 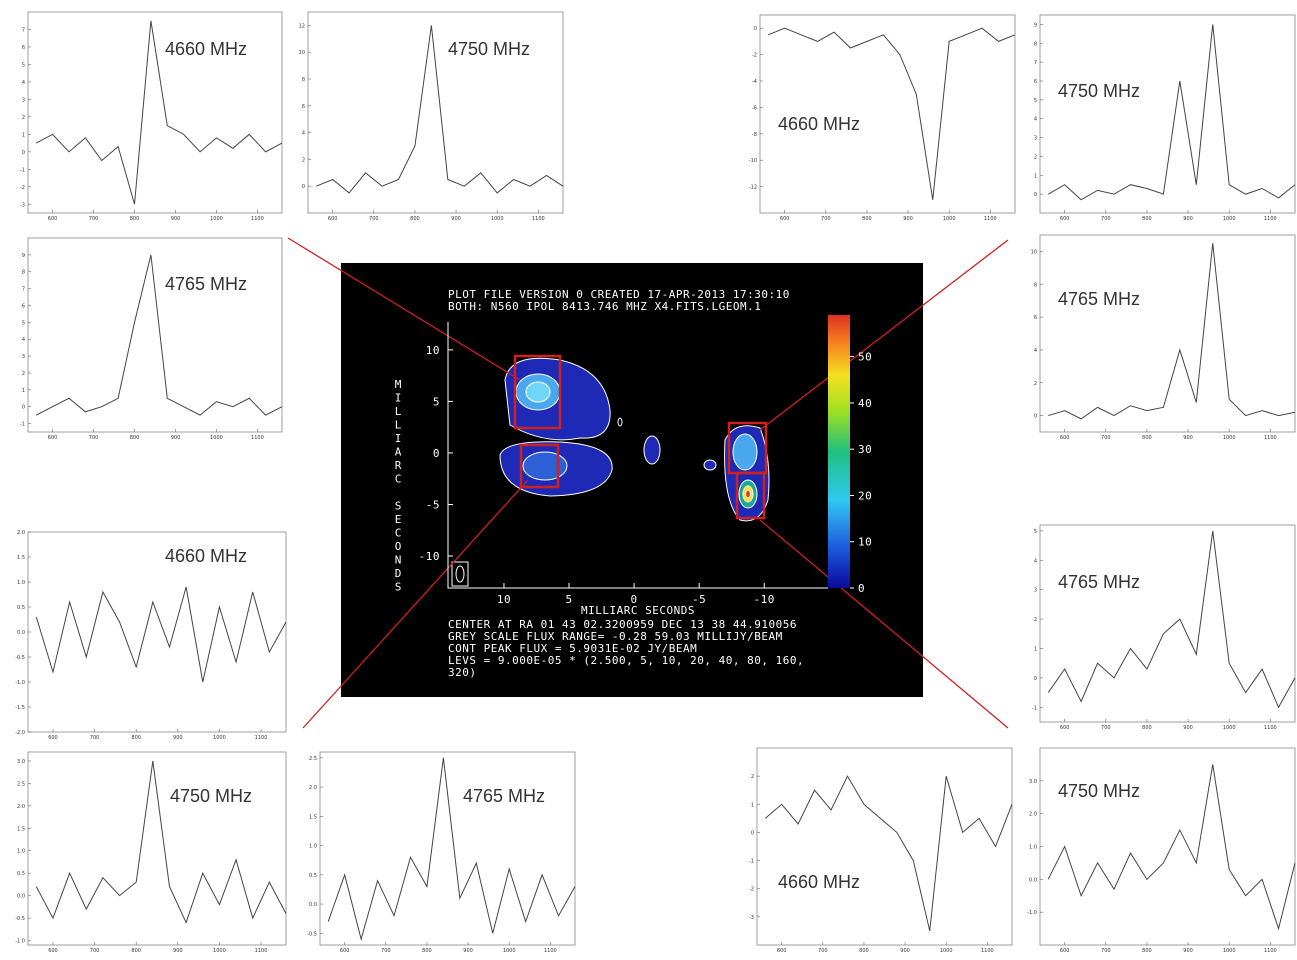 What do you see at coordinates (21, 852) in the screenshot?
I see `y-tick-label: 1.0` at bounding box center [21, 852].